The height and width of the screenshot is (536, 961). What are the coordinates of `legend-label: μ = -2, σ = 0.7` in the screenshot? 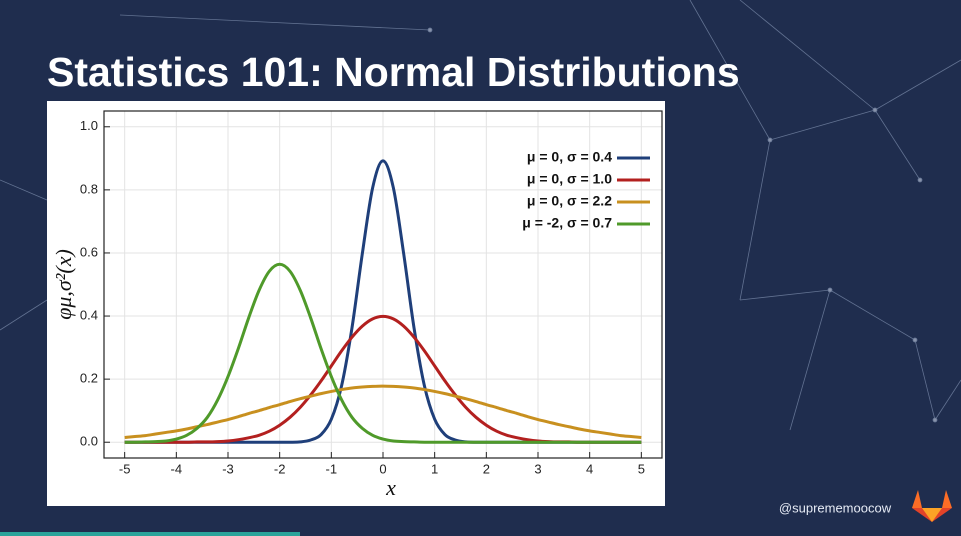 It's located at (567, 223).